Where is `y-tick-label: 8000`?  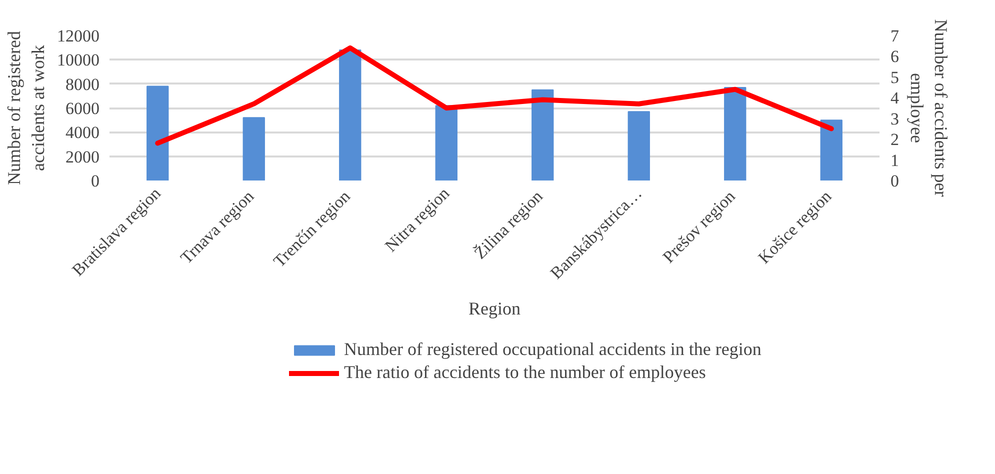
y-tick-label: 8000 is located at coordinates (83, 84).